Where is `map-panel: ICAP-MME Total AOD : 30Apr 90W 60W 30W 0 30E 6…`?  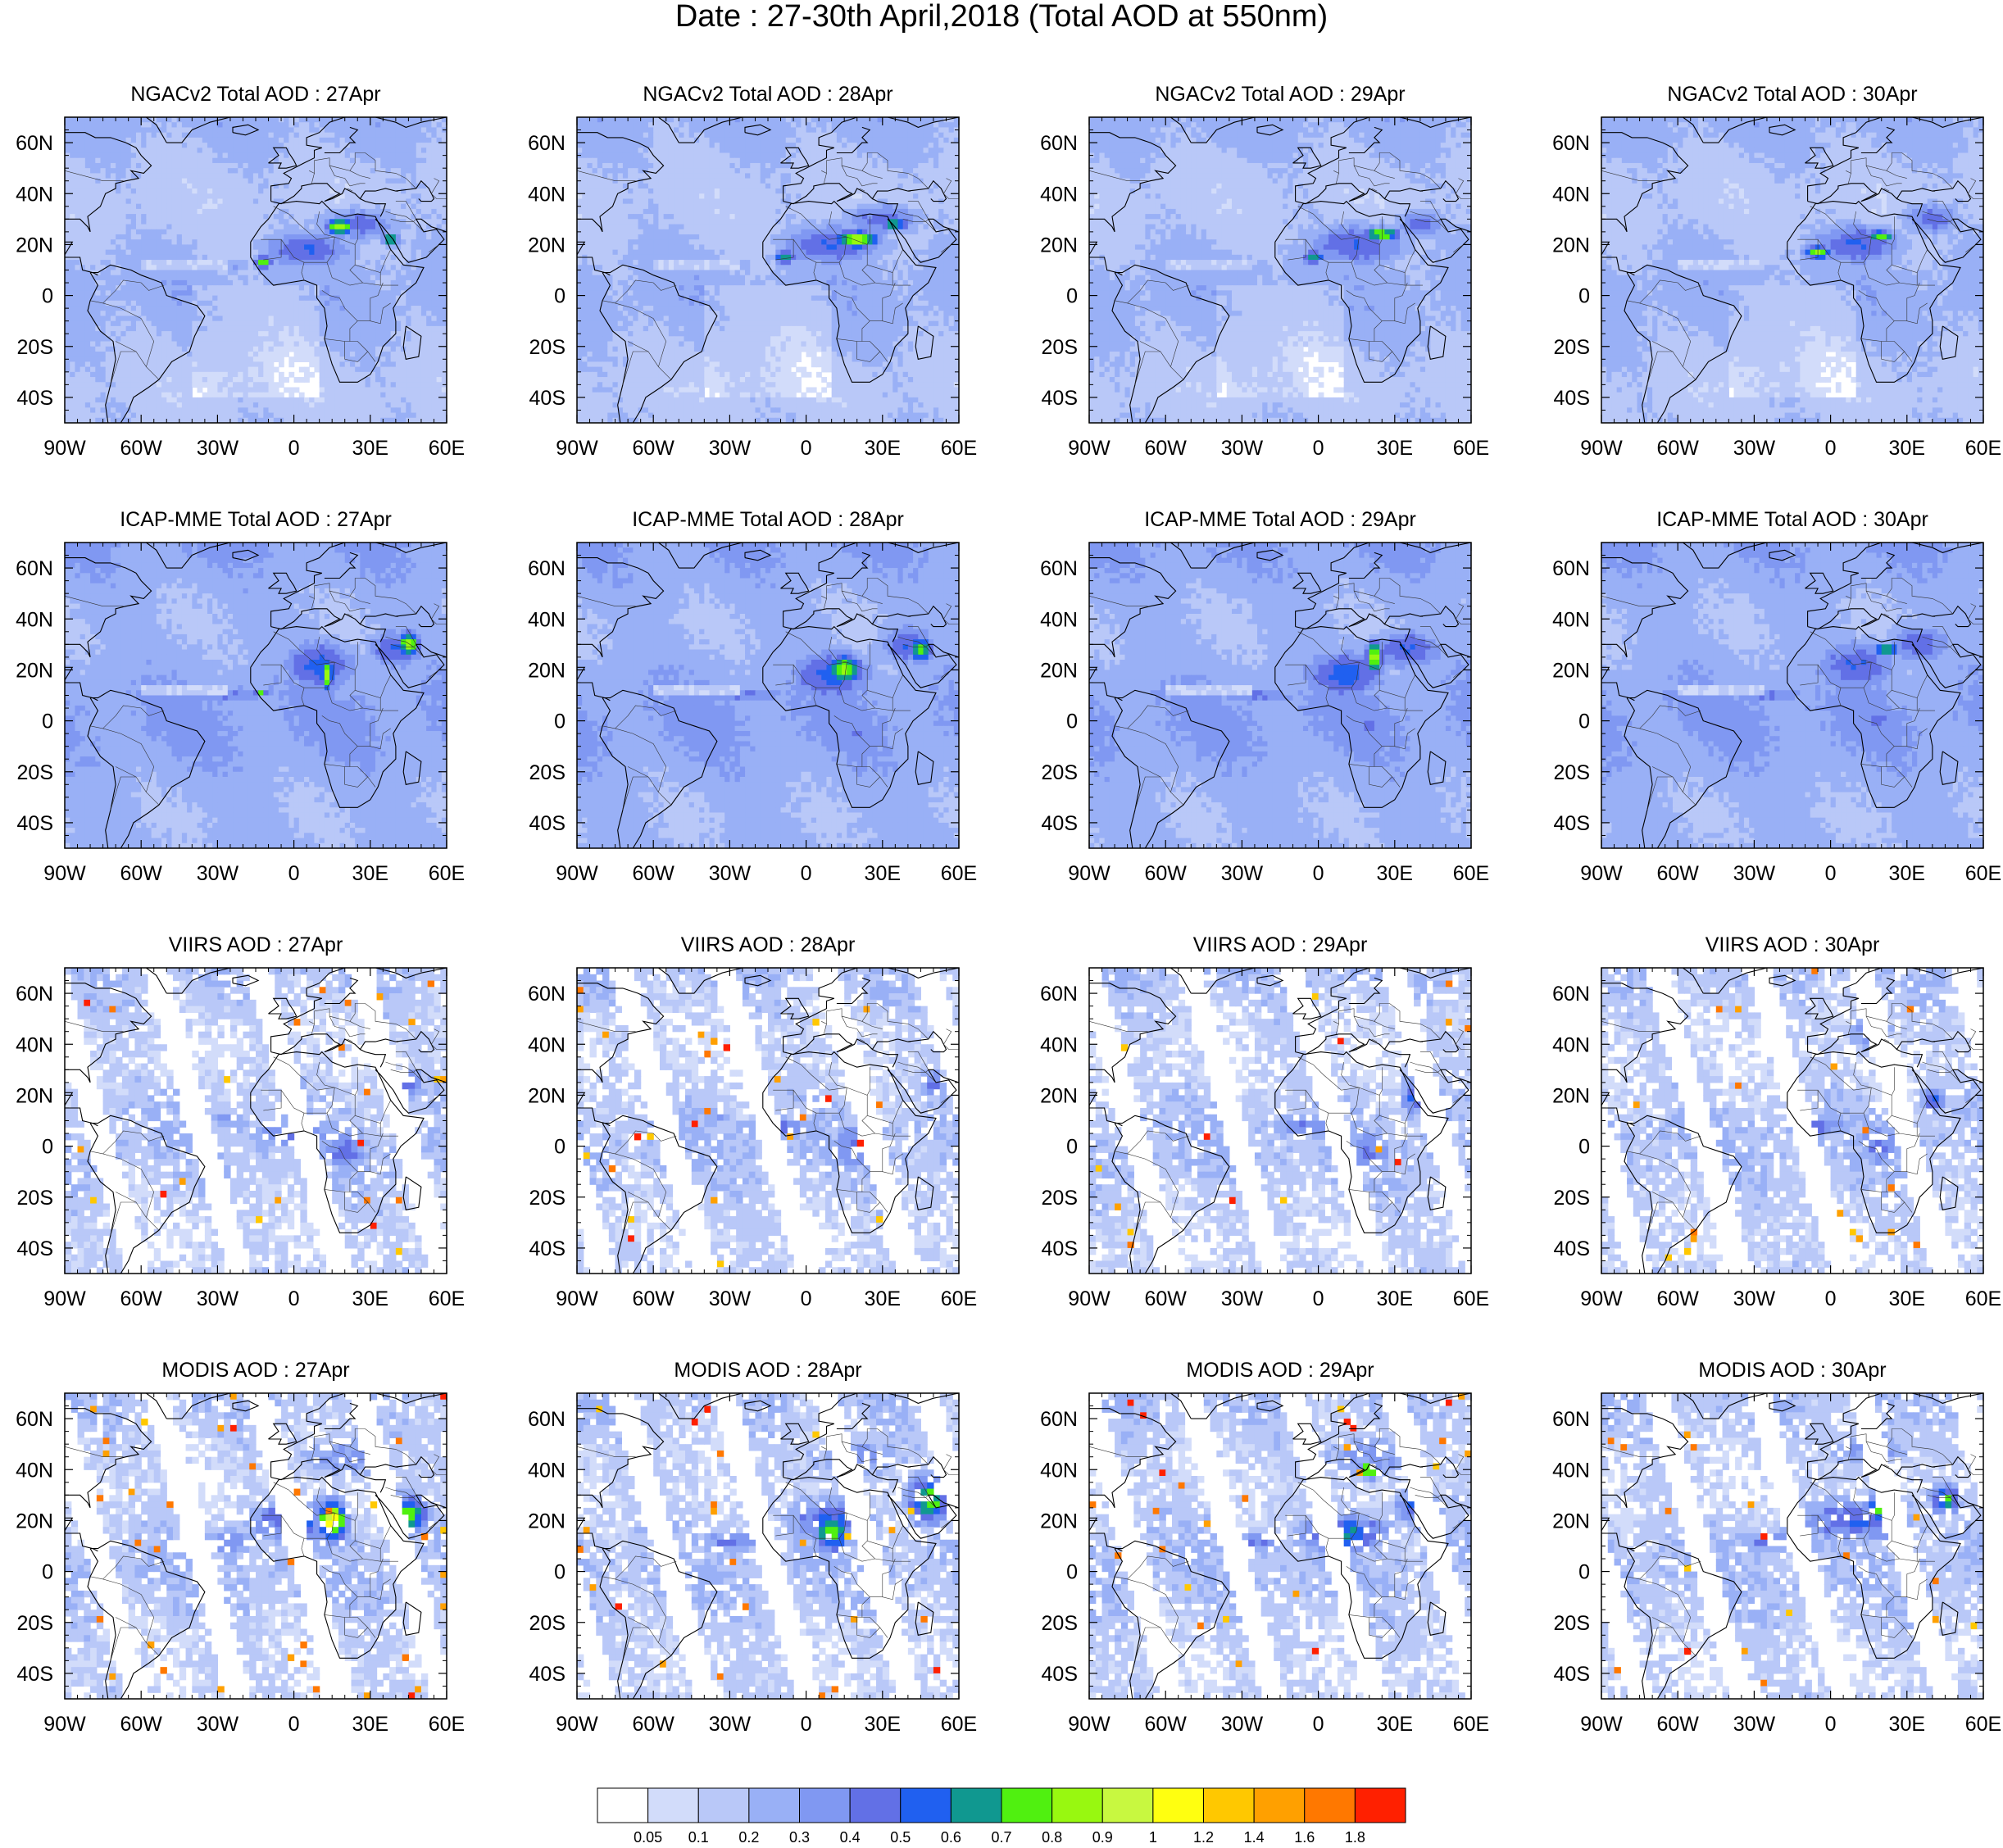 map-panel: ICAP-MME Total AOD : 30Apr 90W 60W 30W 0 30E 6… is located at coordinates (1777, 696).